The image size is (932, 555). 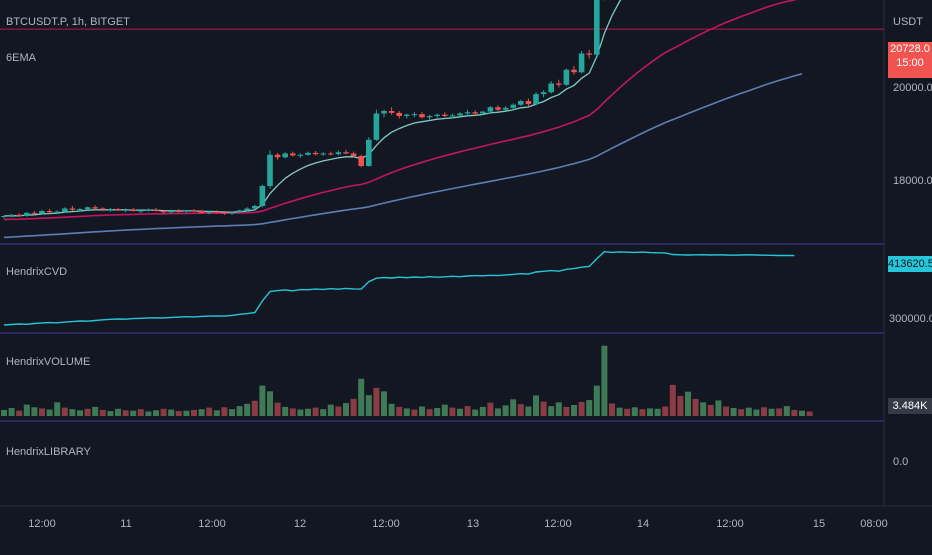 What do you see at coordinates (399, 288) in the screenshot?
I see `cvd-line` at bounding box center [399, 288].